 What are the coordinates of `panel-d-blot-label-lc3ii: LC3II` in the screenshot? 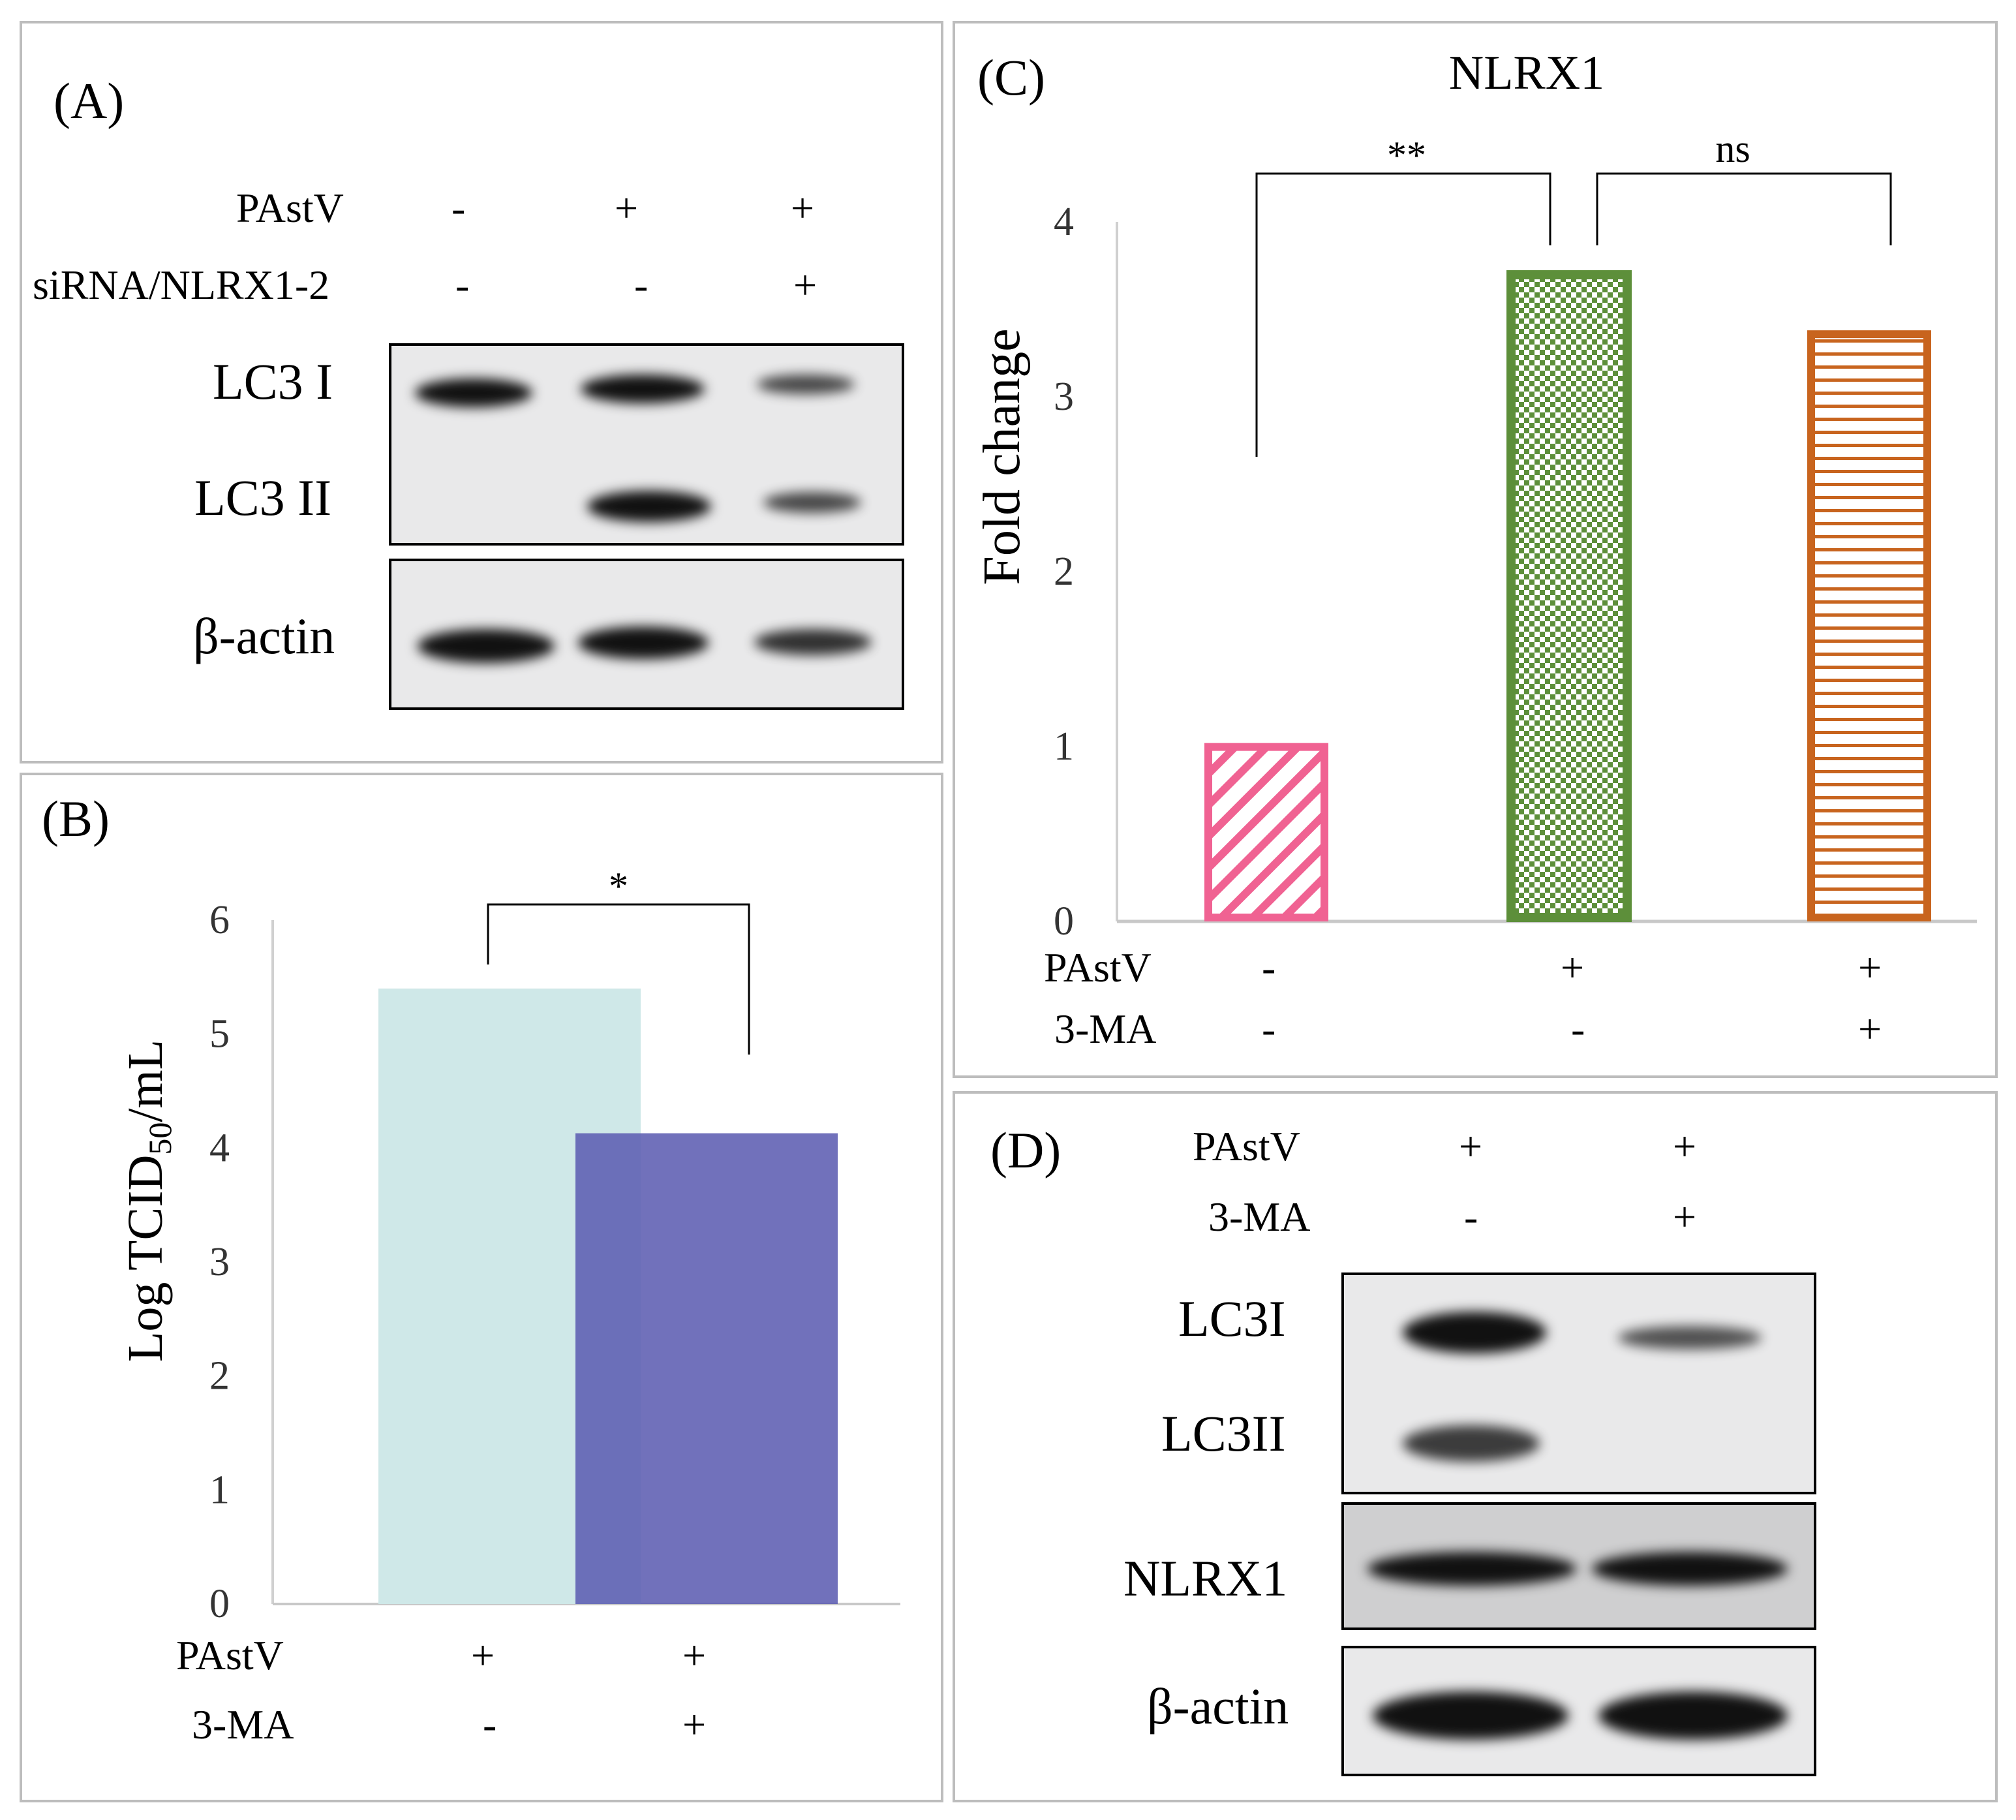 It's located at (1223, 1433).